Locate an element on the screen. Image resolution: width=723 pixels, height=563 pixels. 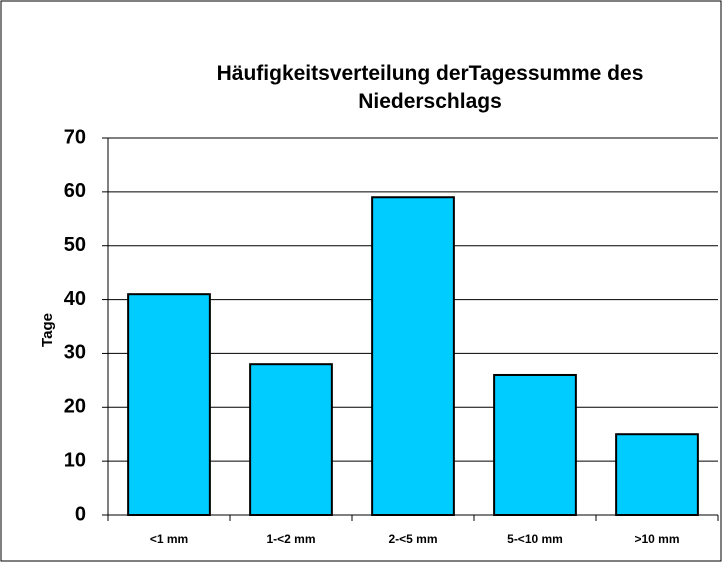
x-tick-label: 1-<2 mm is located at coordinates (290, 539).